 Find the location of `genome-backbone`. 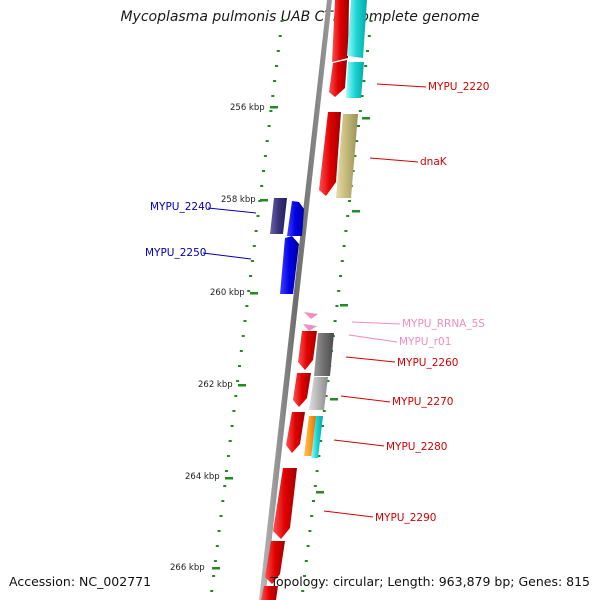

genome-backbone is located at coordinates (295, 300).